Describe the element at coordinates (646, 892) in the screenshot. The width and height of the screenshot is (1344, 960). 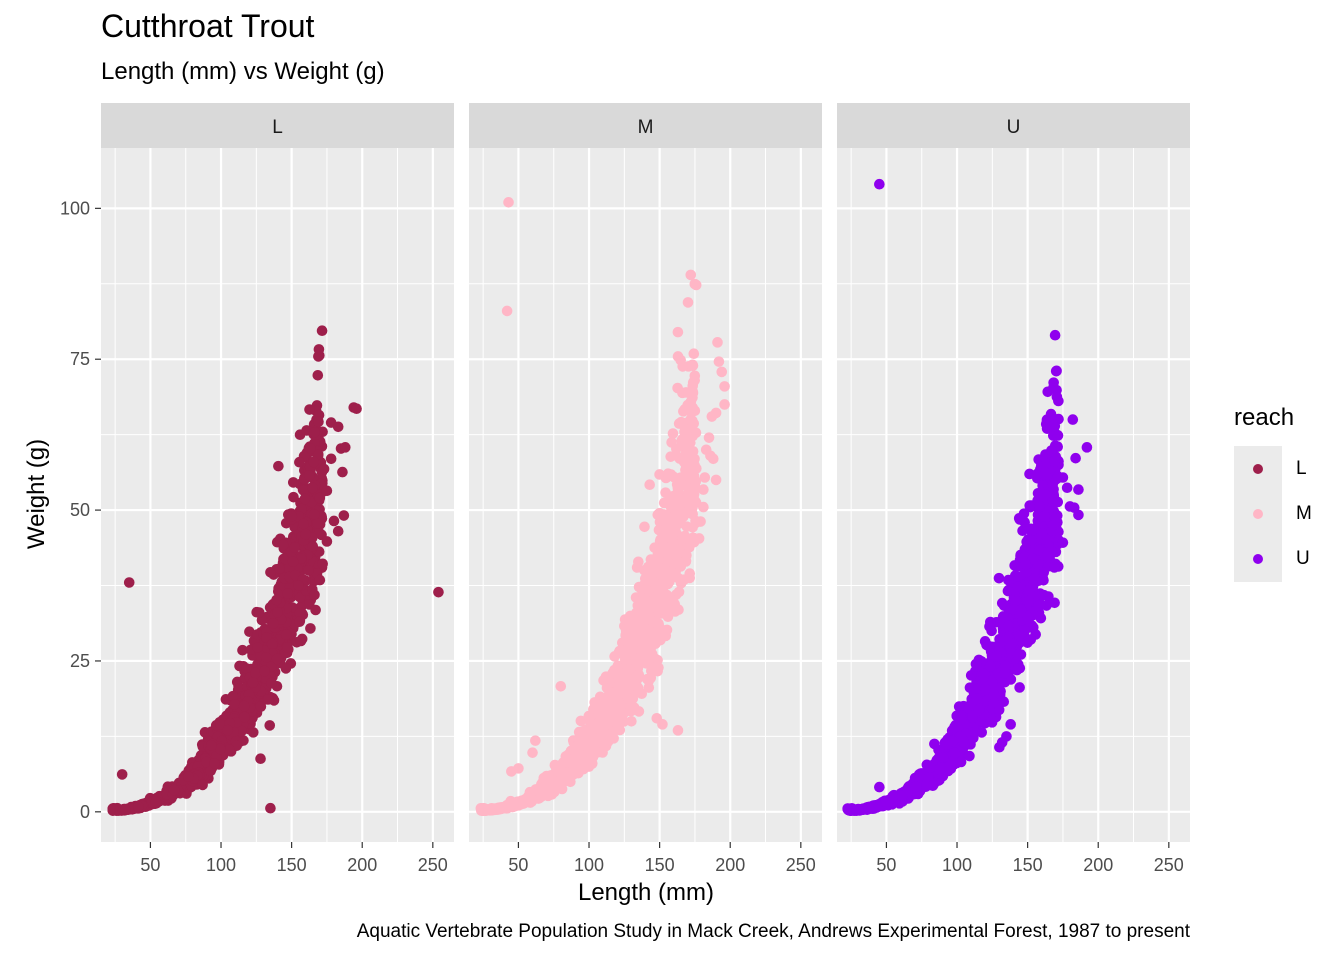
I see `x-axis-title: Length (mm)` at that location.